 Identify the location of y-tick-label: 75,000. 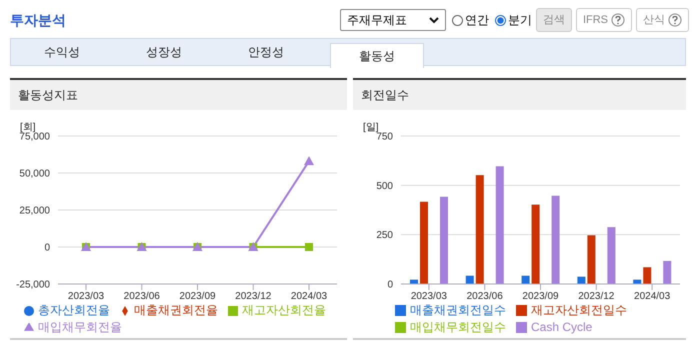
(34, 137).